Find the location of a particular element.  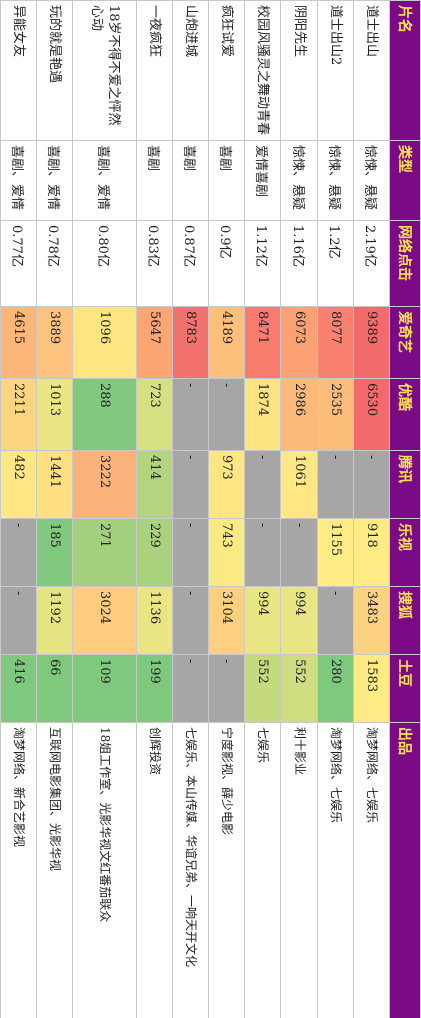

letv-cell: 1155 is located at coordinates (335, 552).